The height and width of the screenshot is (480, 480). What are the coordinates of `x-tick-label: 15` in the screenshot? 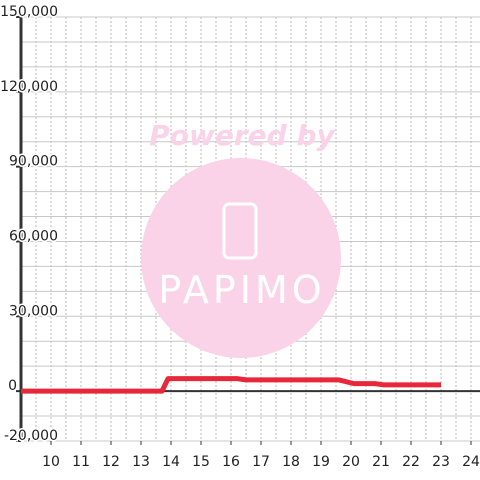 It's located at (201, 462).